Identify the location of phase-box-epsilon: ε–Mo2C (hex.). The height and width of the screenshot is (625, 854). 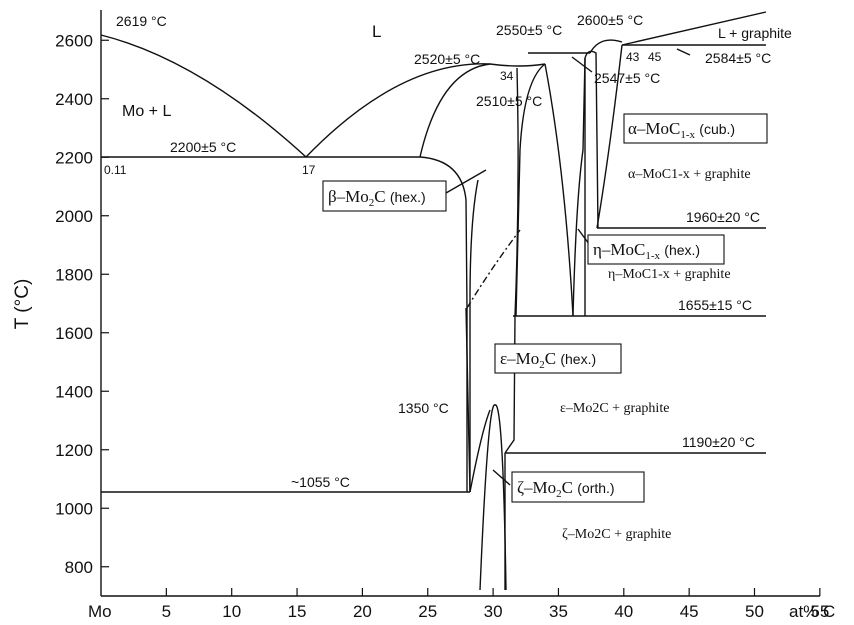
(558, 358).